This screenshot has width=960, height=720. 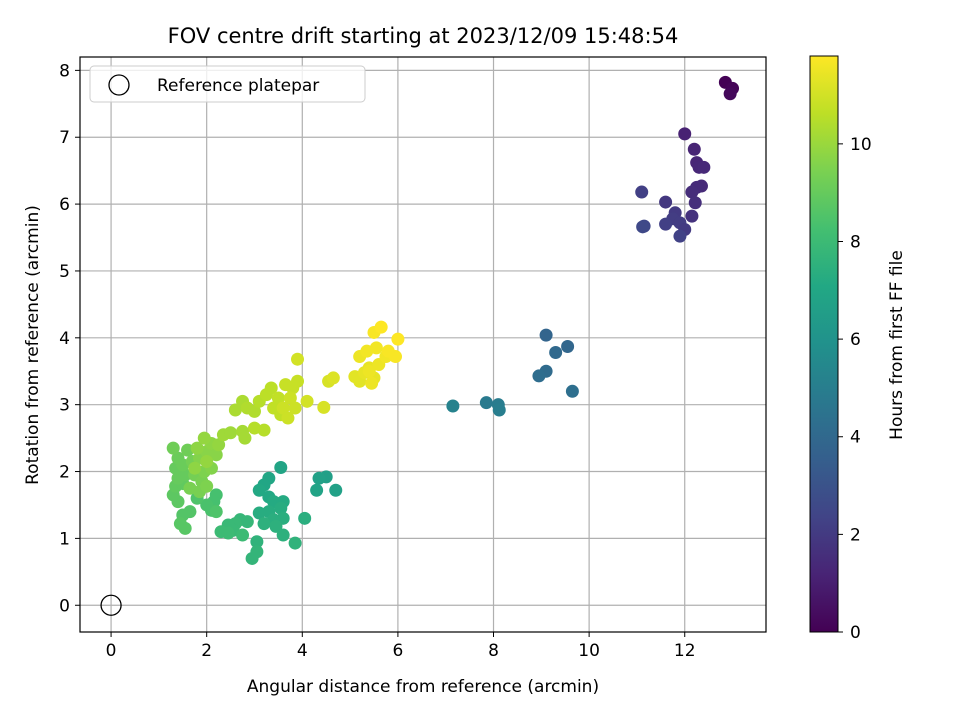 I want to click on y-axis-label: Rotation from reference (arcmin), so click(x=33, y=345).